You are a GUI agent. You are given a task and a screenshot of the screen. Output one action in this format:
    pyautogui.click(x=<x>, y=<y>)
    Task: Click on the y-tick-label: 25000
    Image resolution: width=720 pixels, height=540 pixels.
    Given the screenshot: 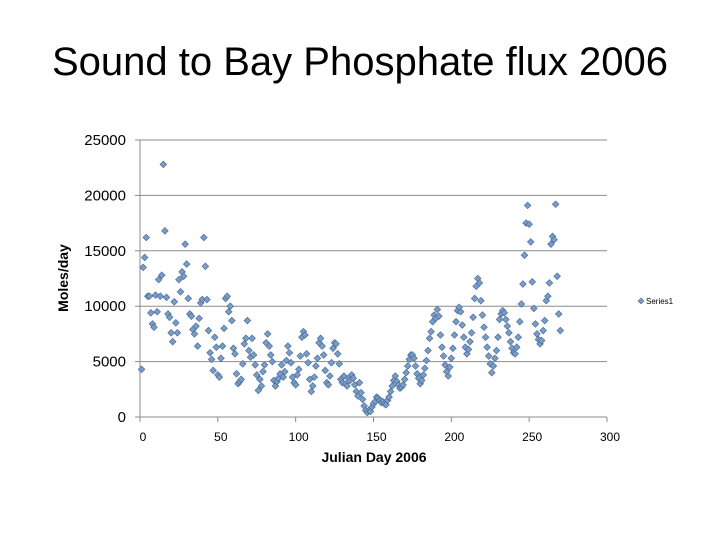 What is the action you would take?
    pyautogui.click(x=105, y=140)
    